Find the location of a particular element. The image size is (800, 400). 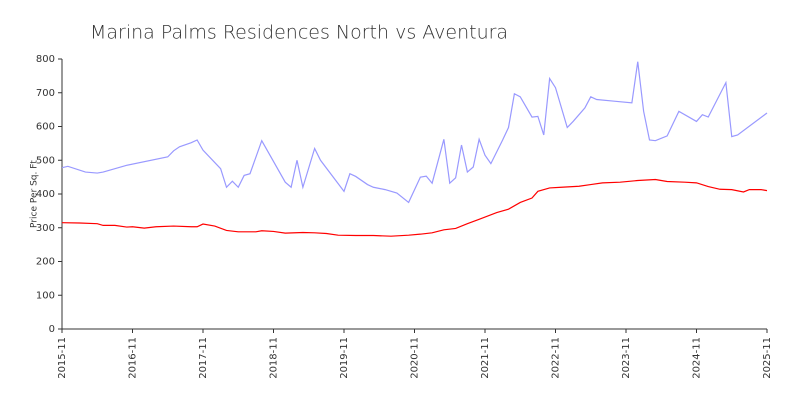

y-tick-label: 100 is located at coordinates (45, 295).